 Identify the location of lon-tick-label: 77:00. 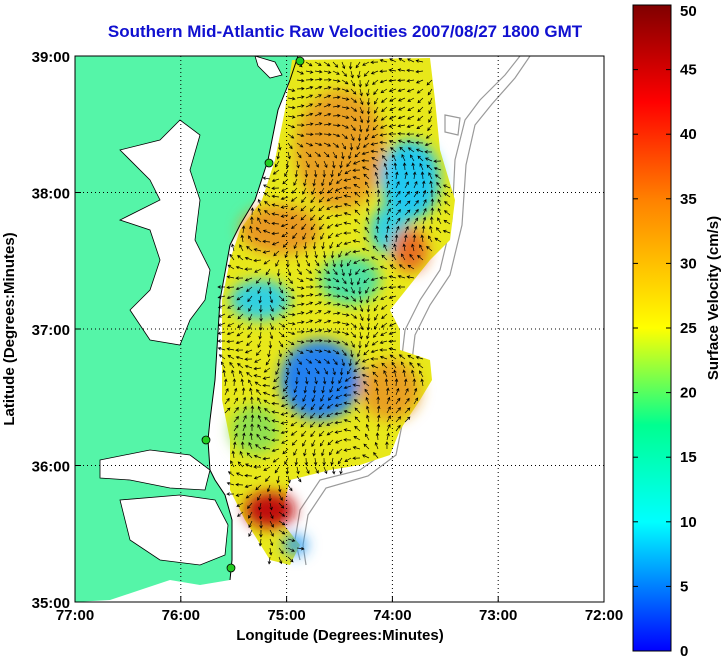
(75, 615).